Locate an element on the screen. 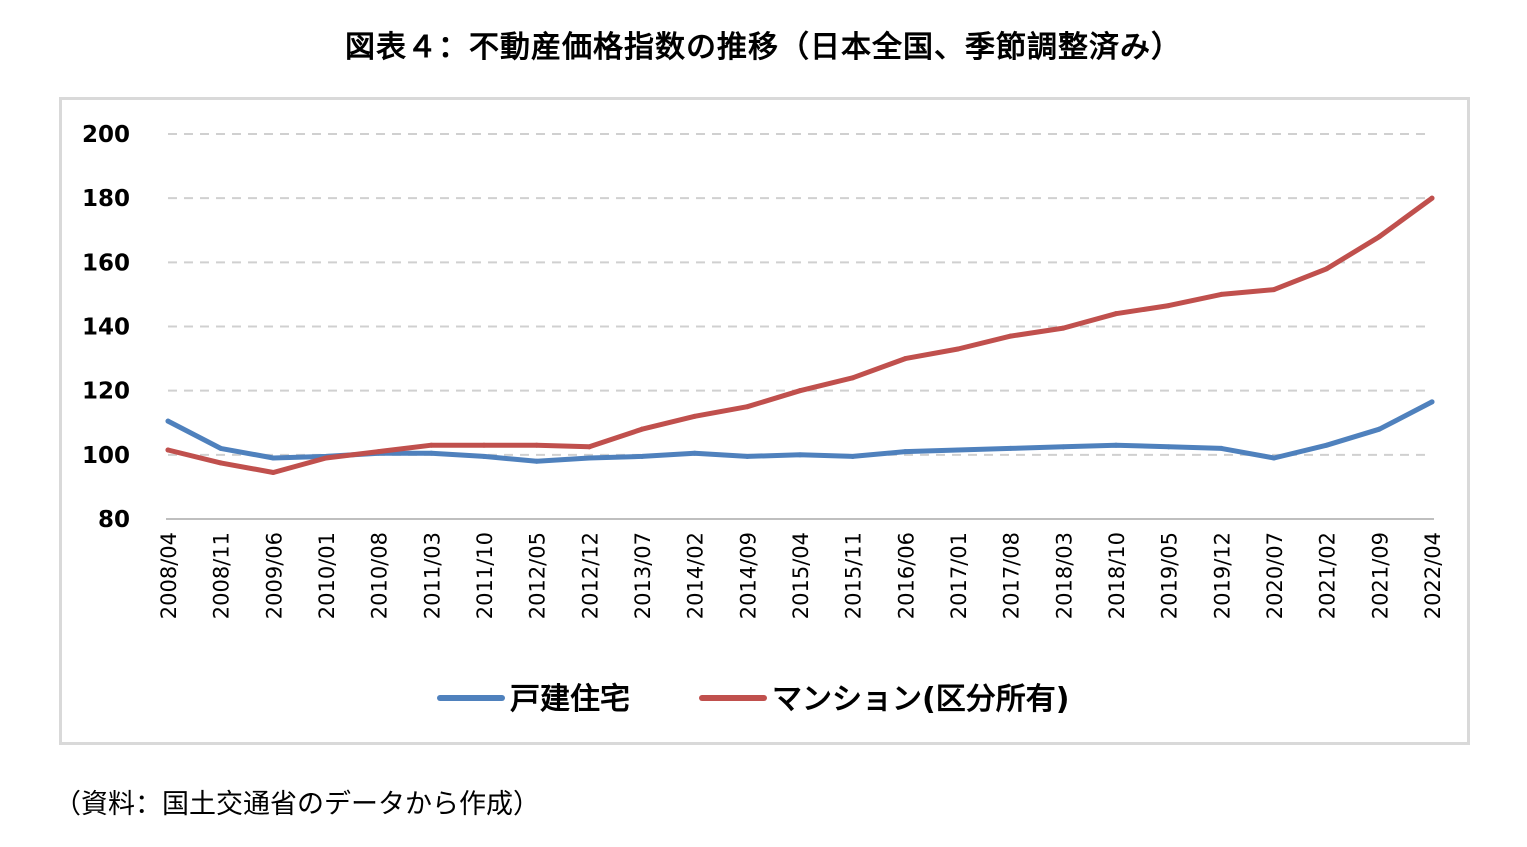  x-tick-label: 2014/02 is located at coordinates (696, 575).